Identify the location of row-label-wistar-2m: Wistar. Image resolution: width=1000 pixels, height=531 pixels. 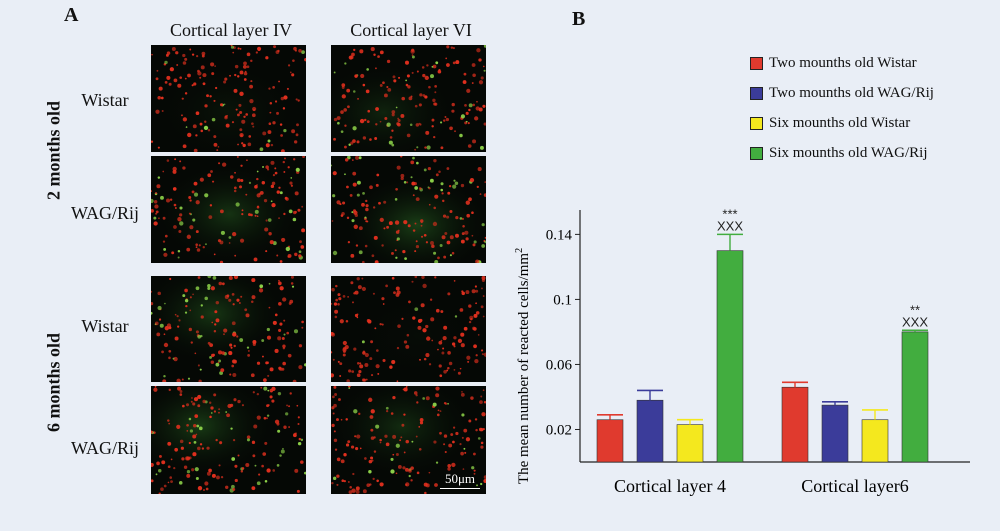
(105, 100).